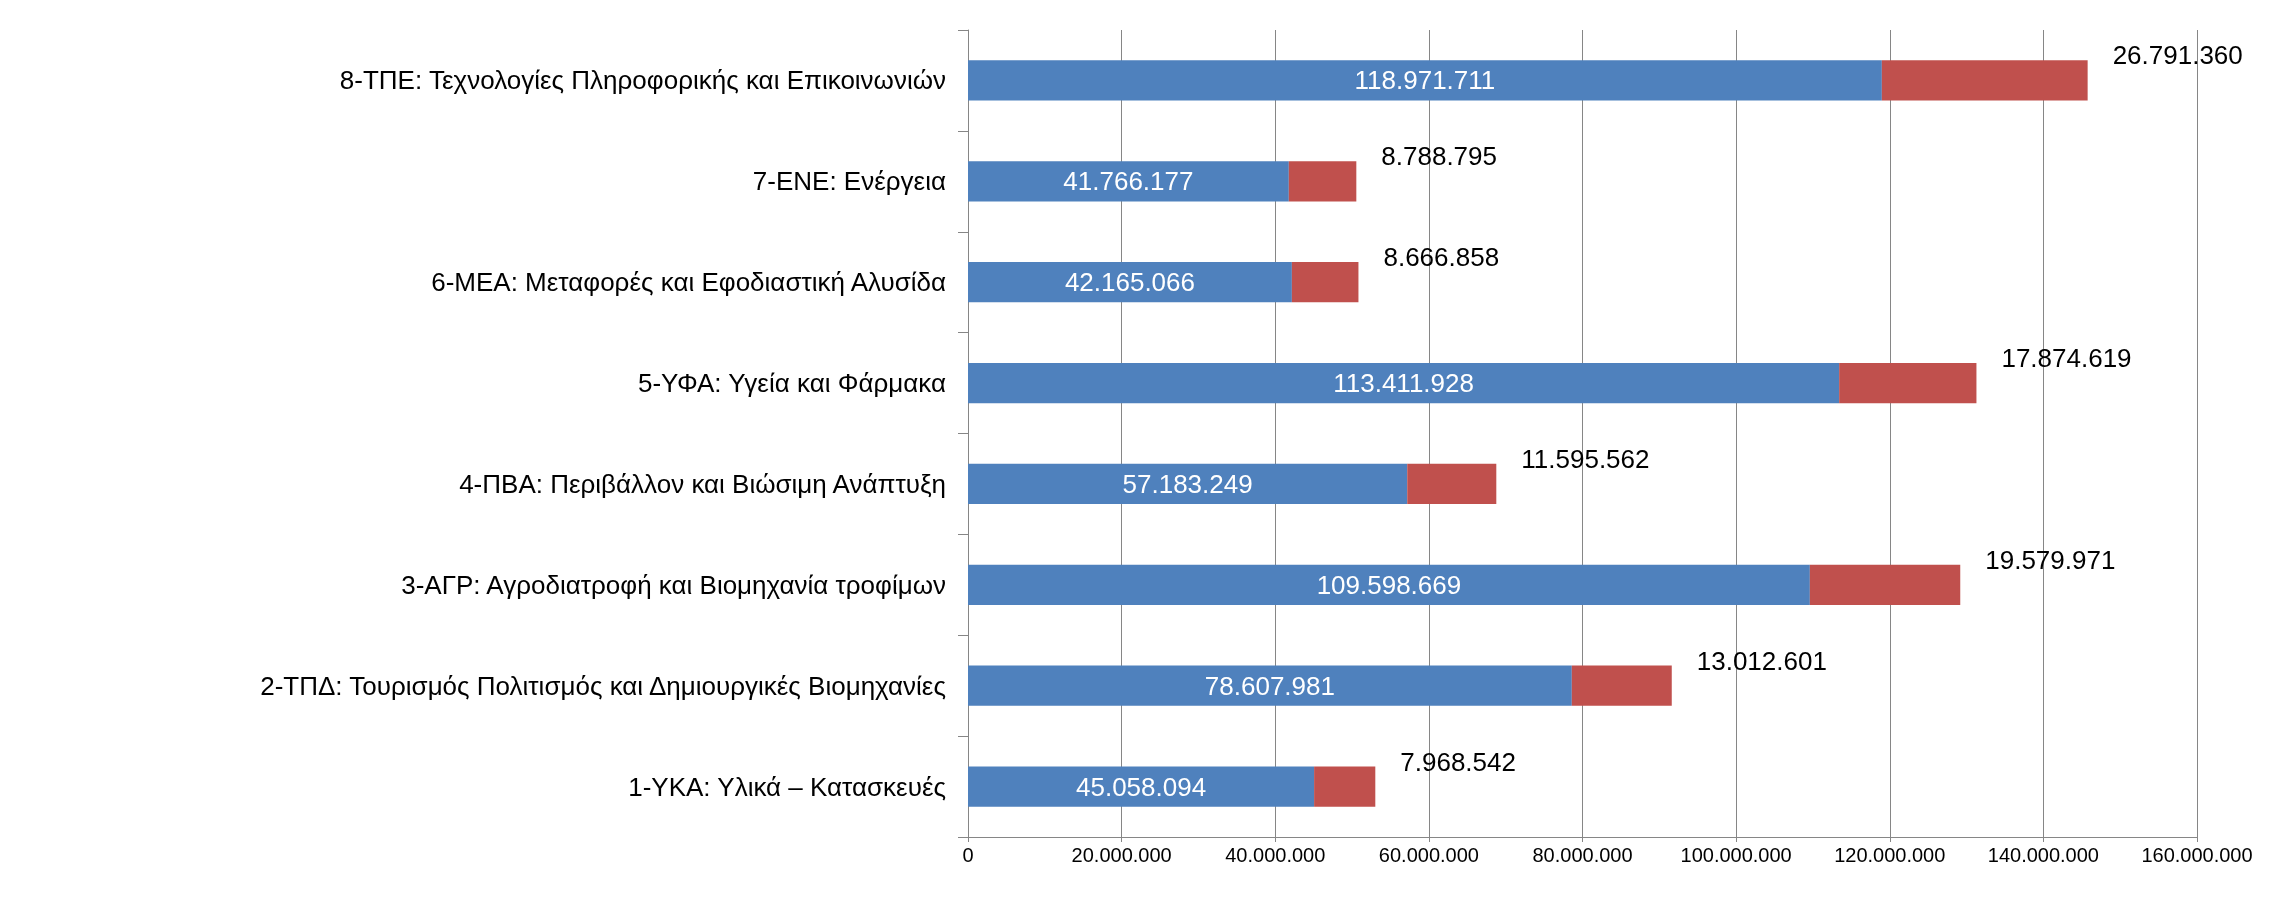  What do you see at coordinates (1761, 660) in the screenshot?
I see `data-label: 13.012.601` at bounding box center [1761, 660].